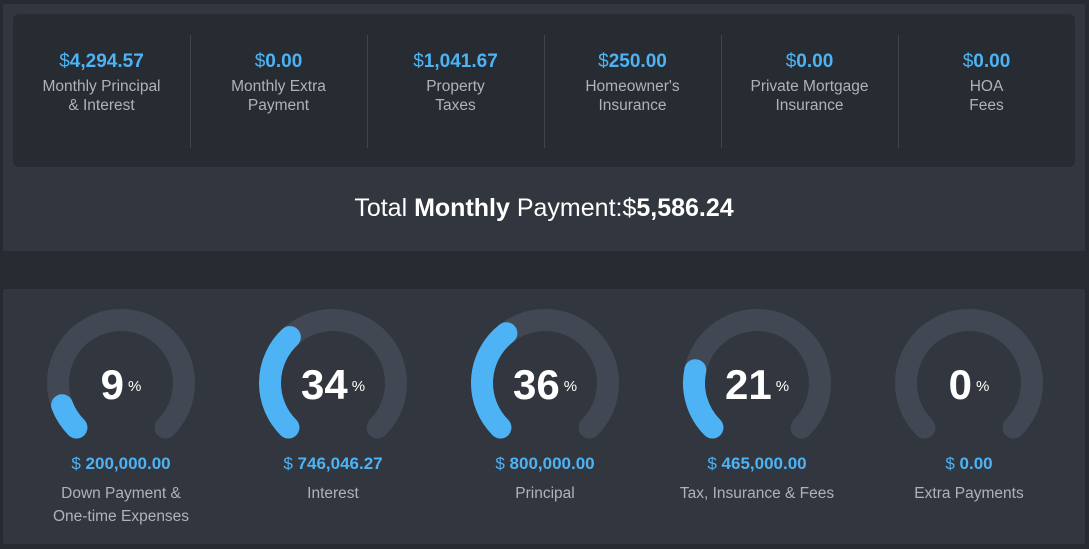 The height and width of the screenshot is (549, 1089). What do you see at coordinates (333, 463) in the screenshot?
I see `gauge-amount: $ 746,046.27` at bounding box center [333, 463].